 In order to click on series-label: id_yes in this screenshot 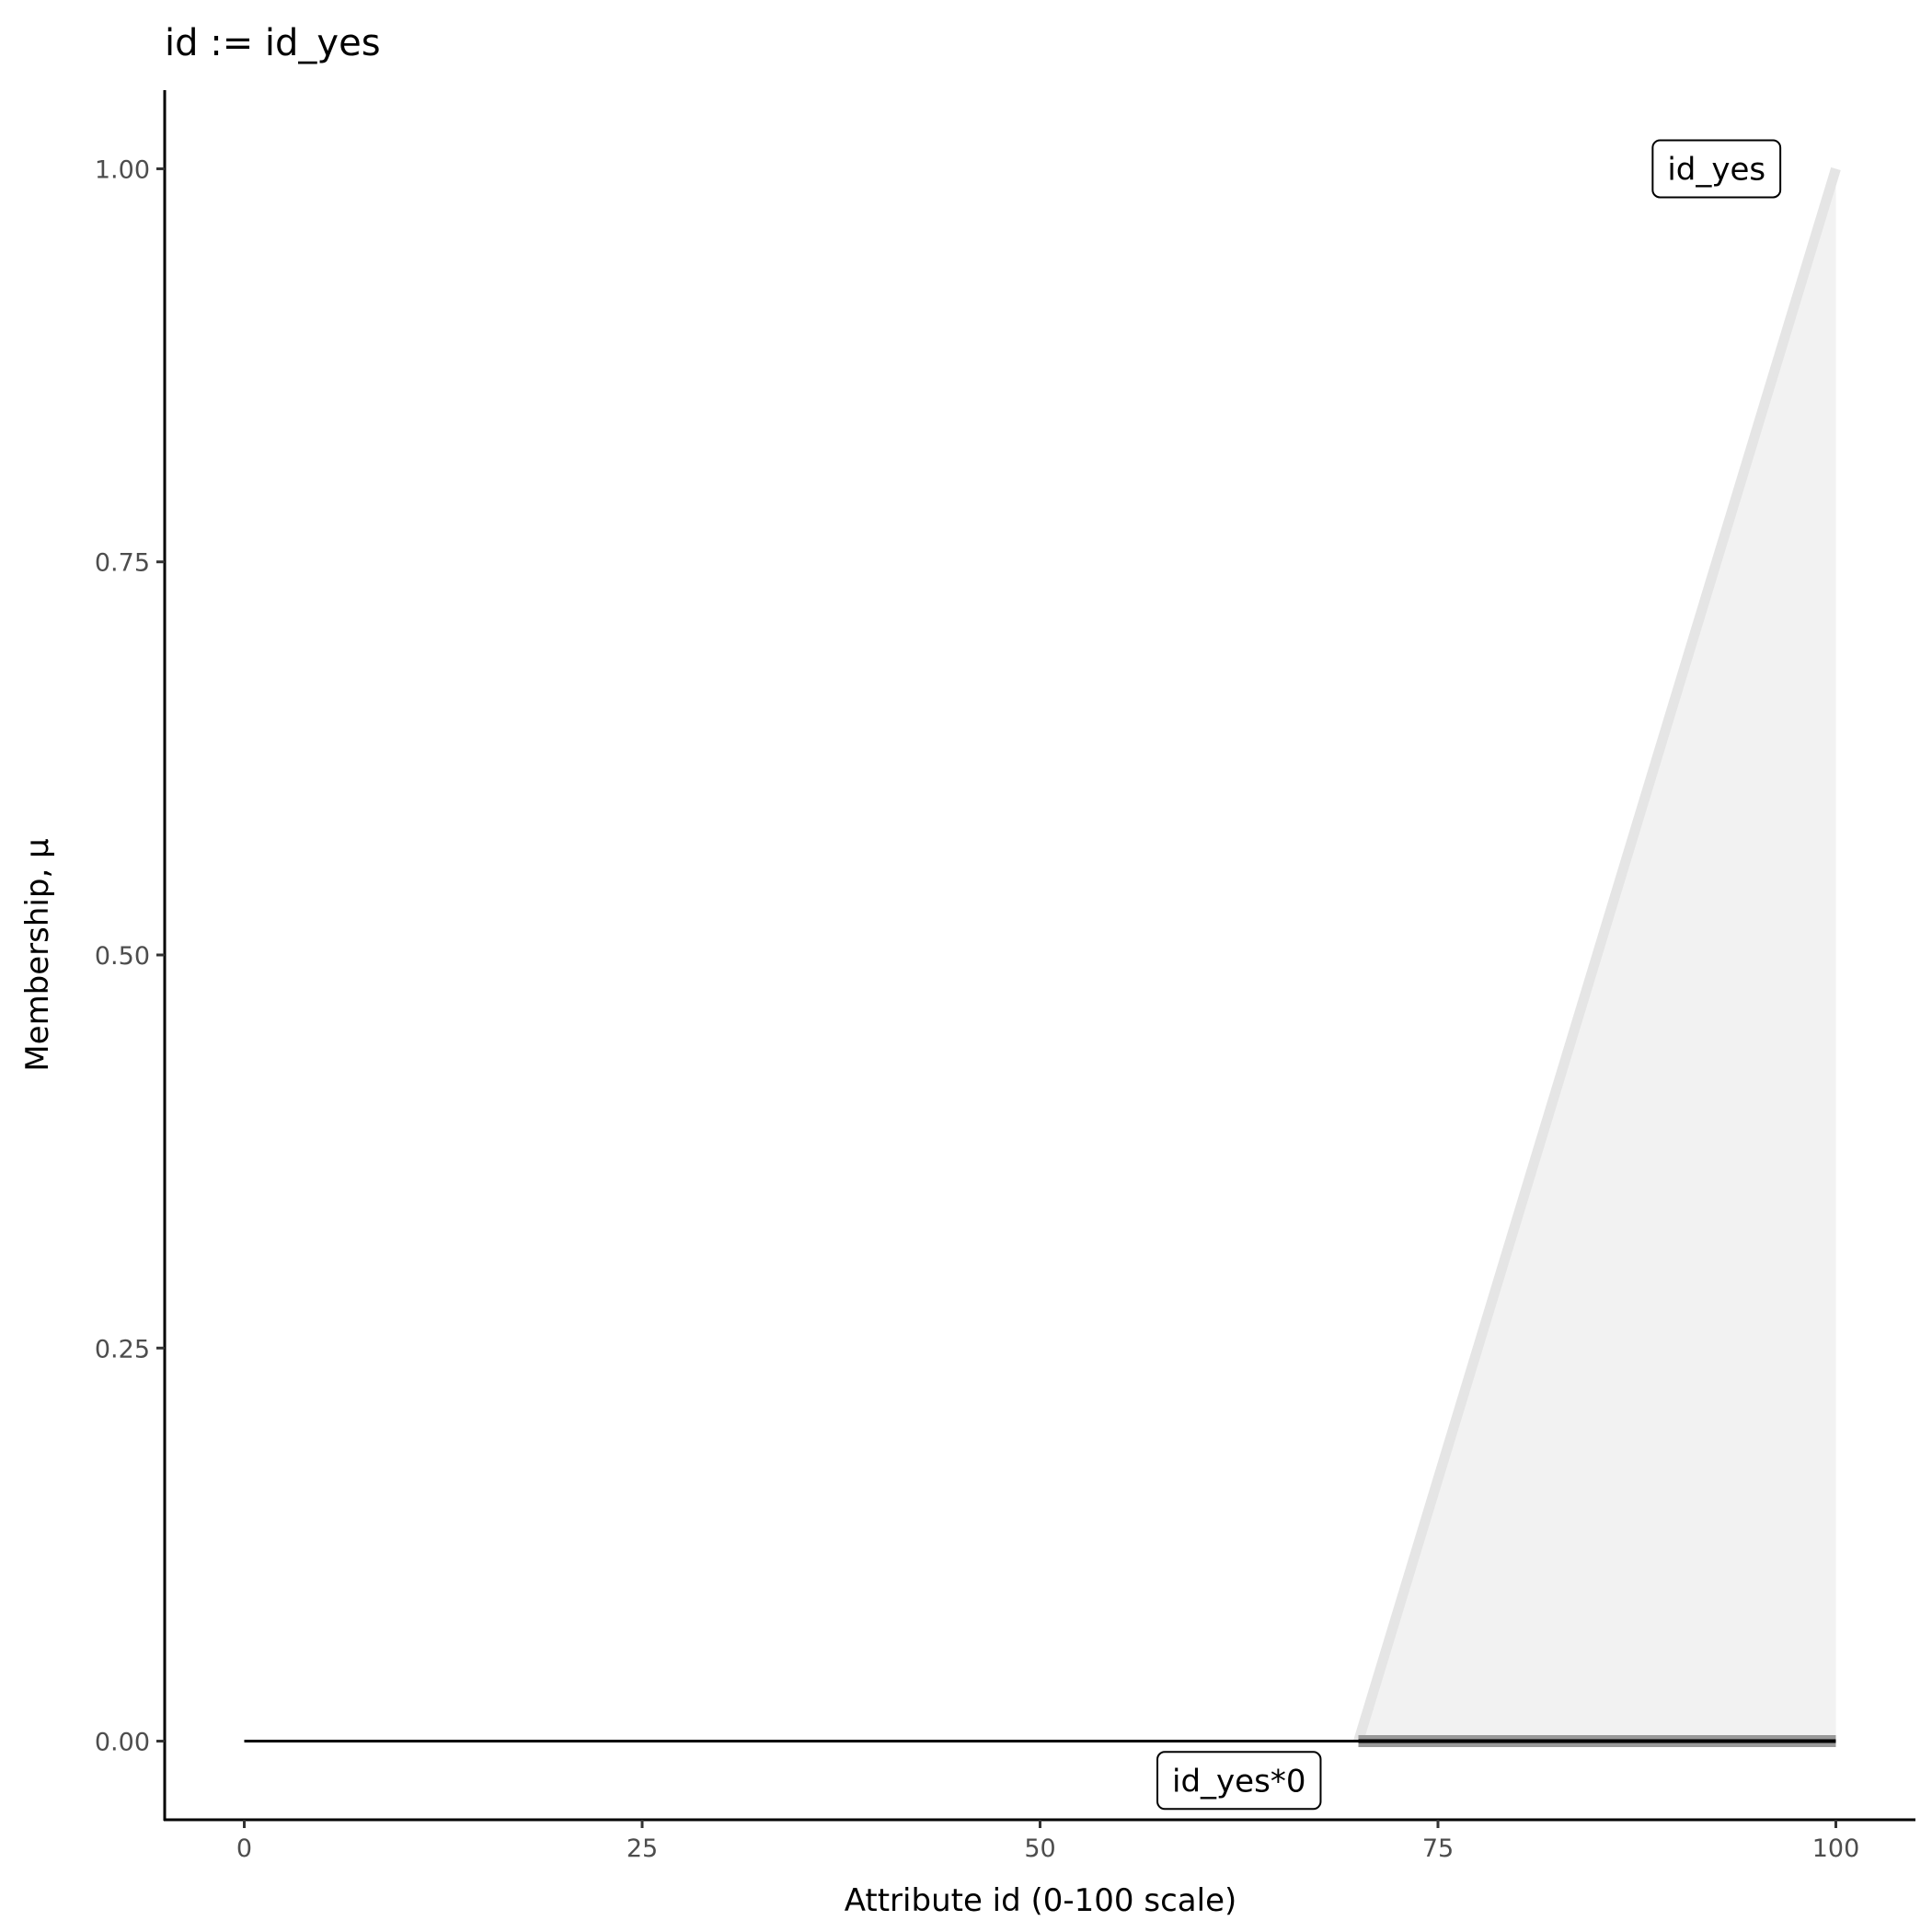, I will do `click(1716, 169)`.